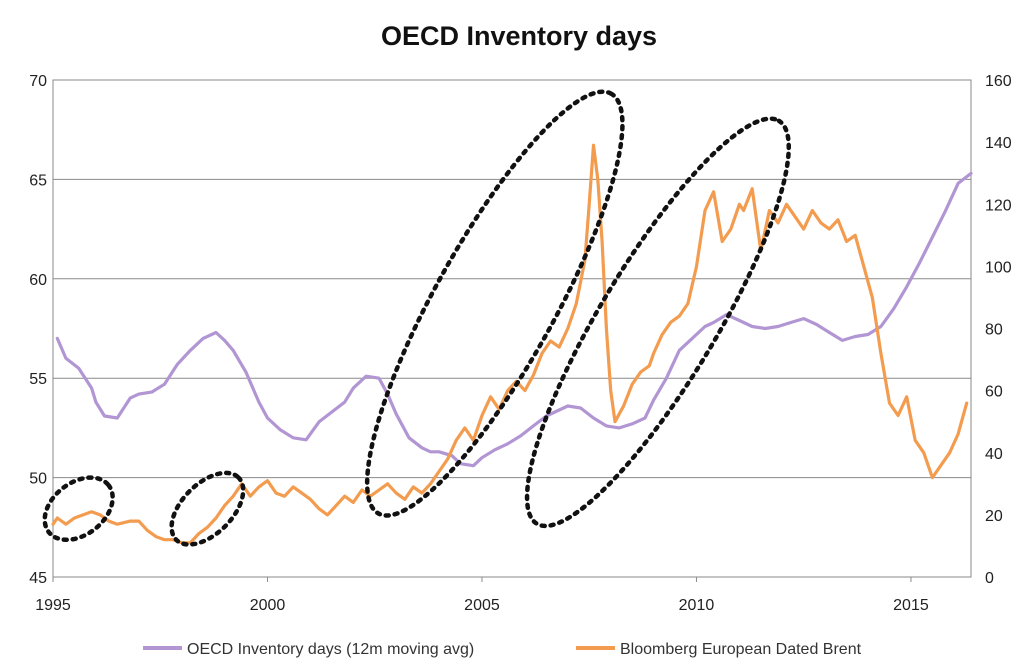 This screenshot has height=666, width=1033. What do you see at coordinates (741, 649) in the screenshot?
I see `legend-label-brent: Bloomberg European Dated Brent` at bounding box center [741, 649].